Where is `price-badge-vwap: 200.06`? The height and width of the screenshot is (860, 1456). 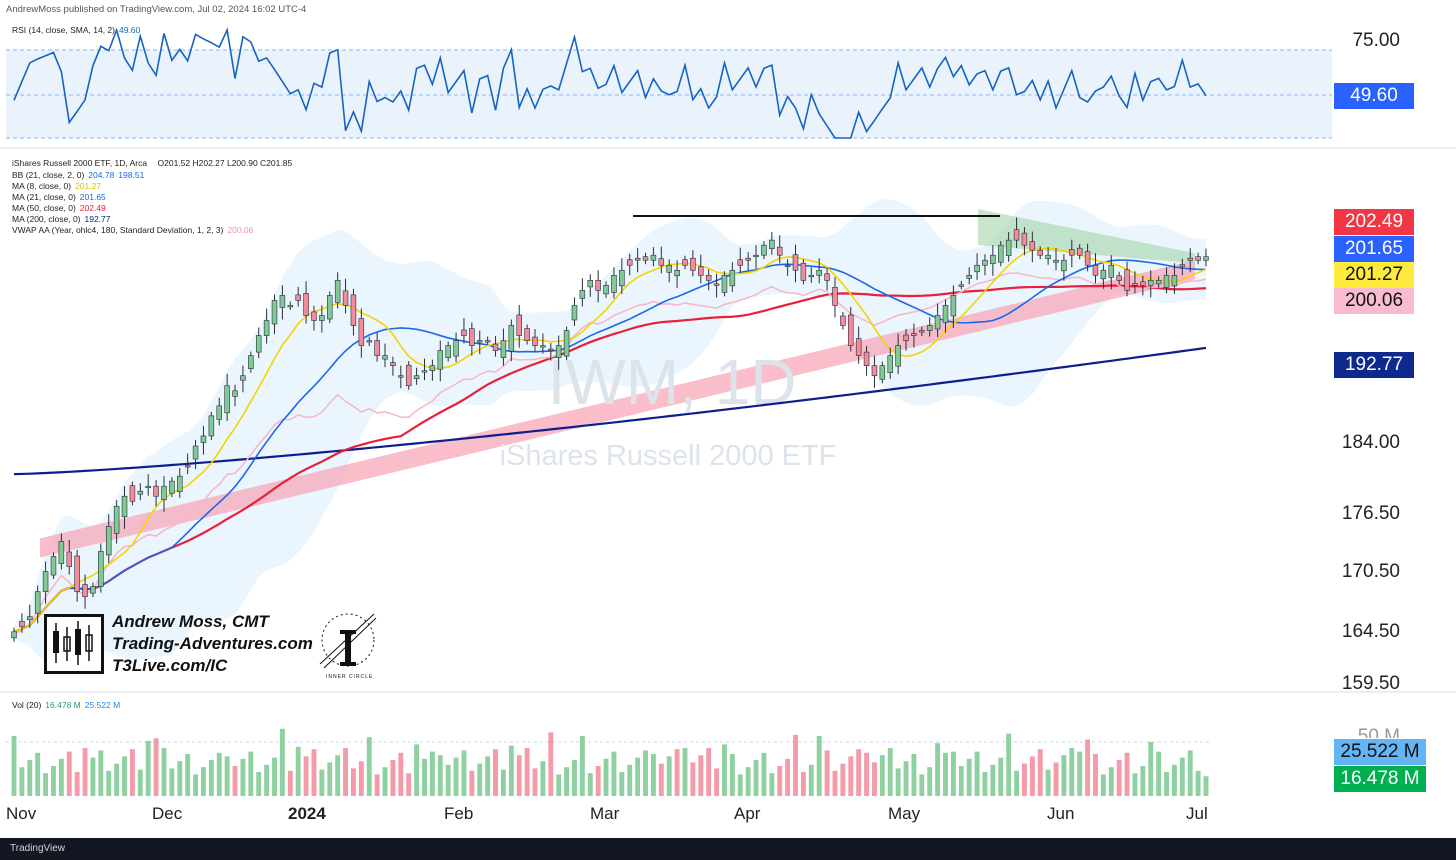
price-badge-vwap: 200.06 is located at coordinates (1374, 301).